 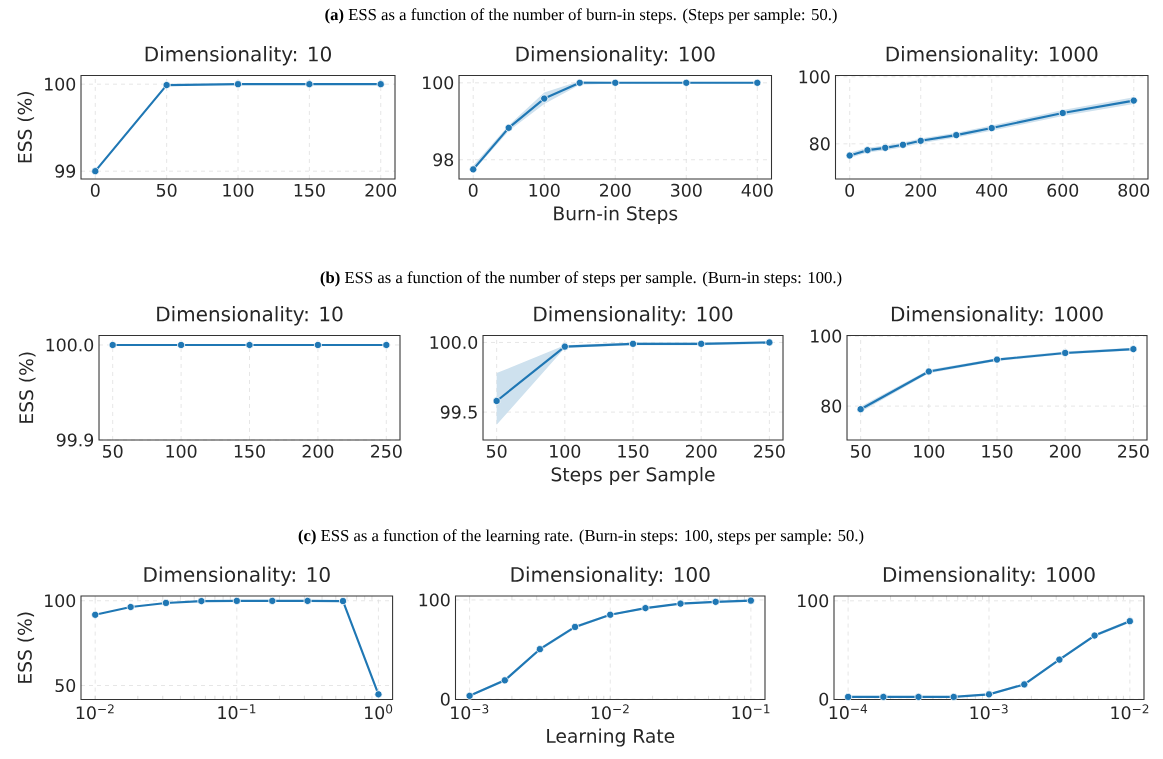 What do you see at coordinates (65, 171) in the screenshot?
I see `y-tick-label: 99` at bounding box center [65, 171].